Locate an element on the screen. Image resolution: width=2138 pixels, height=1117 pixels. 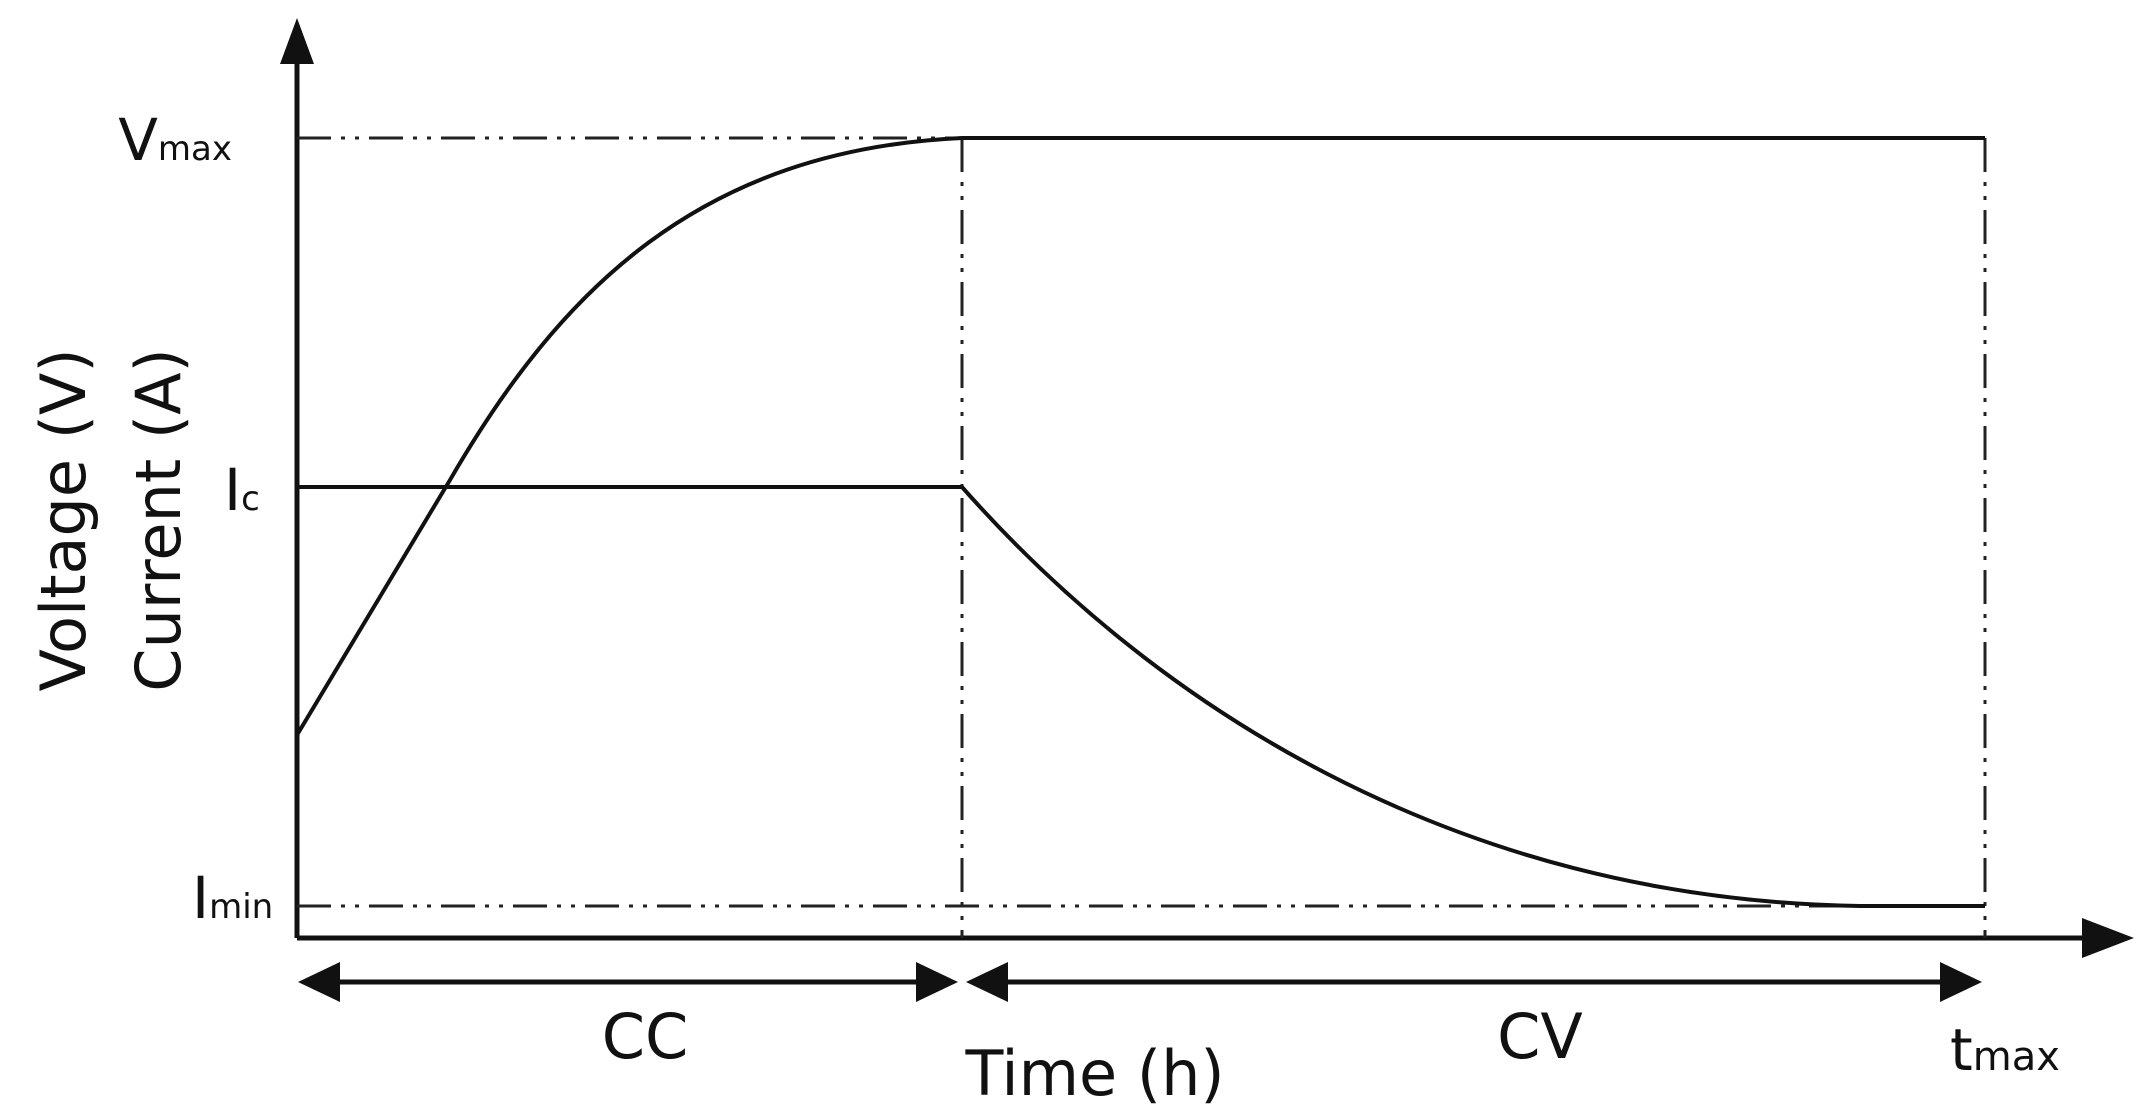
imin-label: Imin is located at coordinates (232, 898).